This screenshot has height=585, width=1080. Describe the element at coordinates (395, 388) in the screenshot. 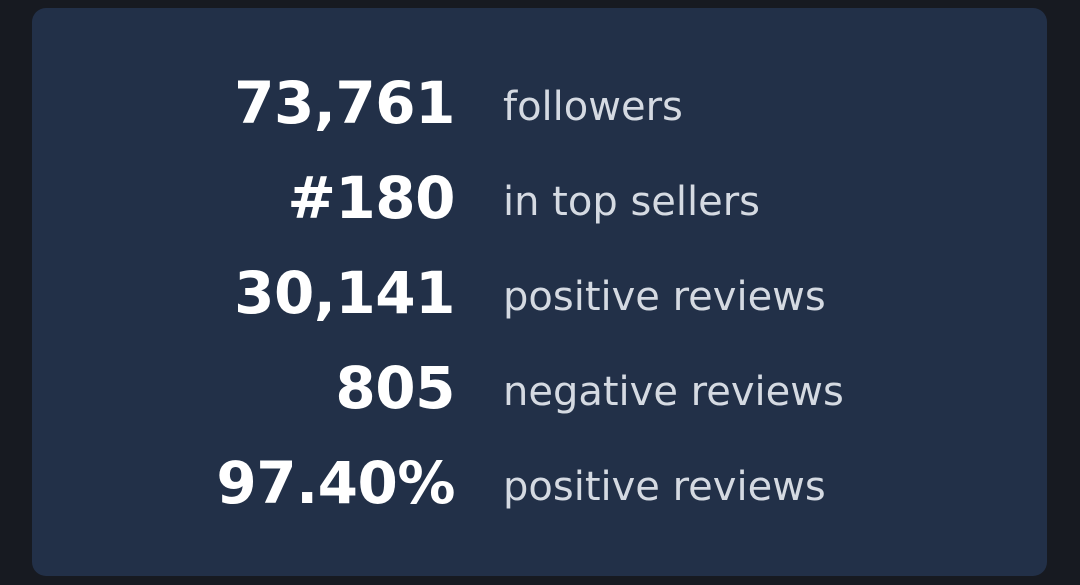

I see `stat-value: 805` at that location.